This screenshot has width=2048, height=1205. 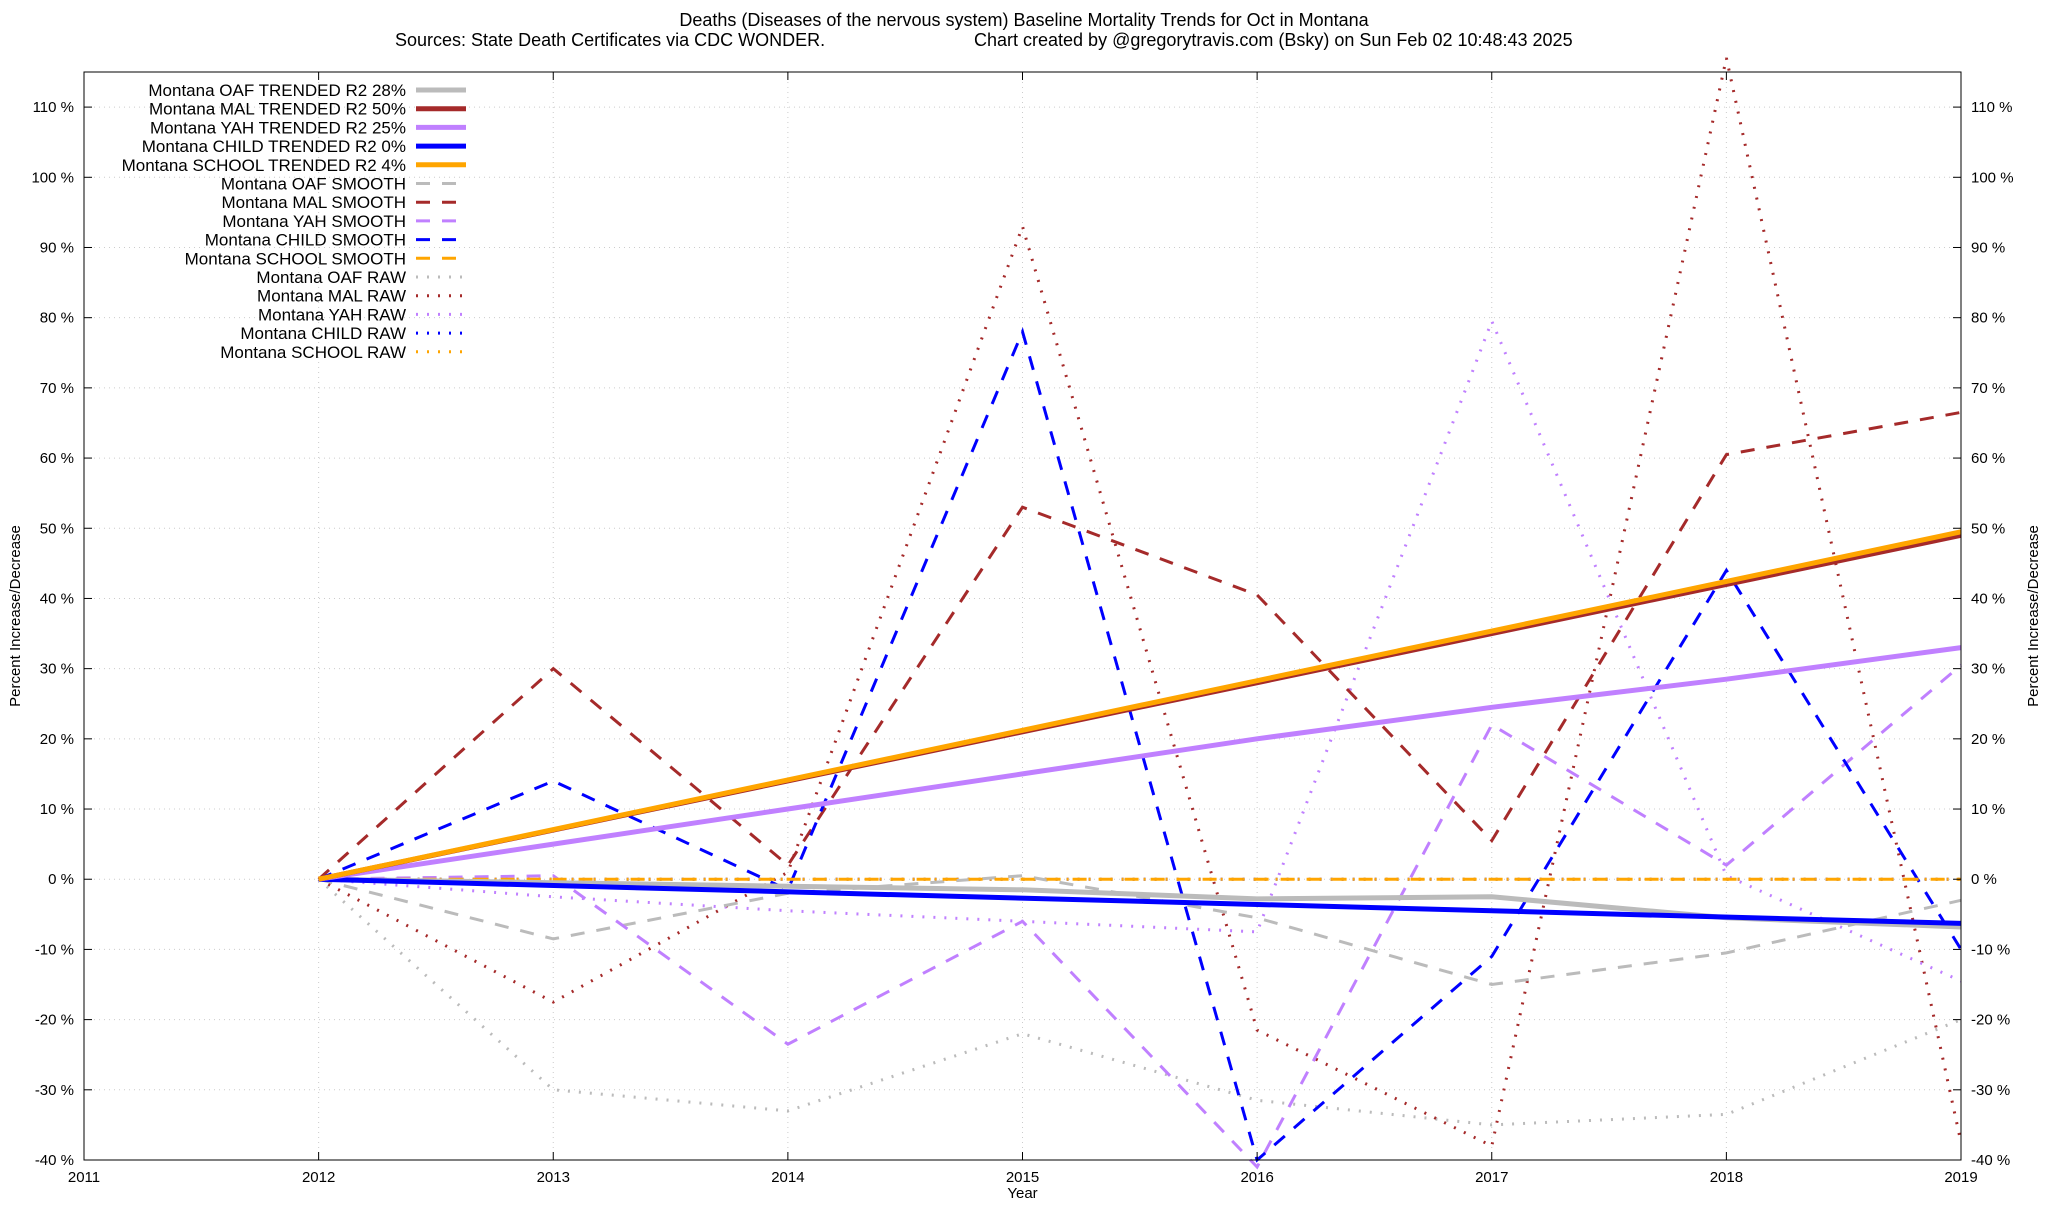 What do you see at coordinates (305, 240) in the screenshot?
I see `legend-label-8: Montana CHILD SMOOTH` at bounding box center [305, 240].